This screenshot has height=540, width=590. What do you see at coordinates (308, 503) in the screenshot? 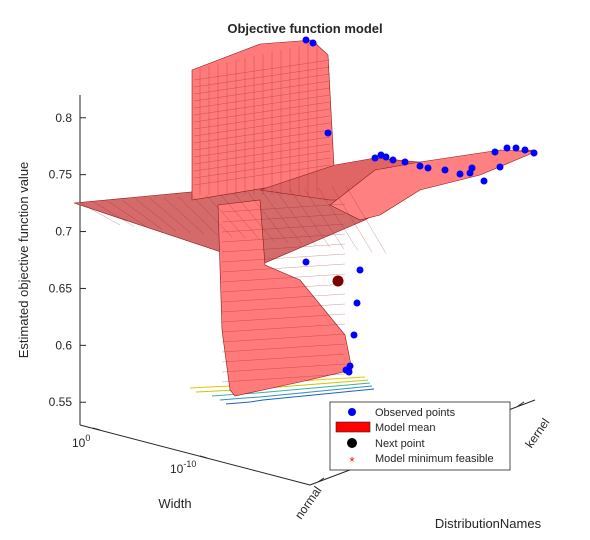
I see `y-tick-label-normal: normal` at bounding box center [308, 503].